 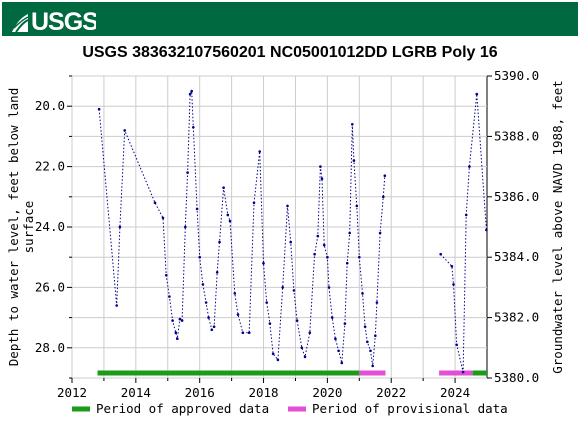 I want to click on y-right-tick-label: 5386.0, so click(x=516, y=196).